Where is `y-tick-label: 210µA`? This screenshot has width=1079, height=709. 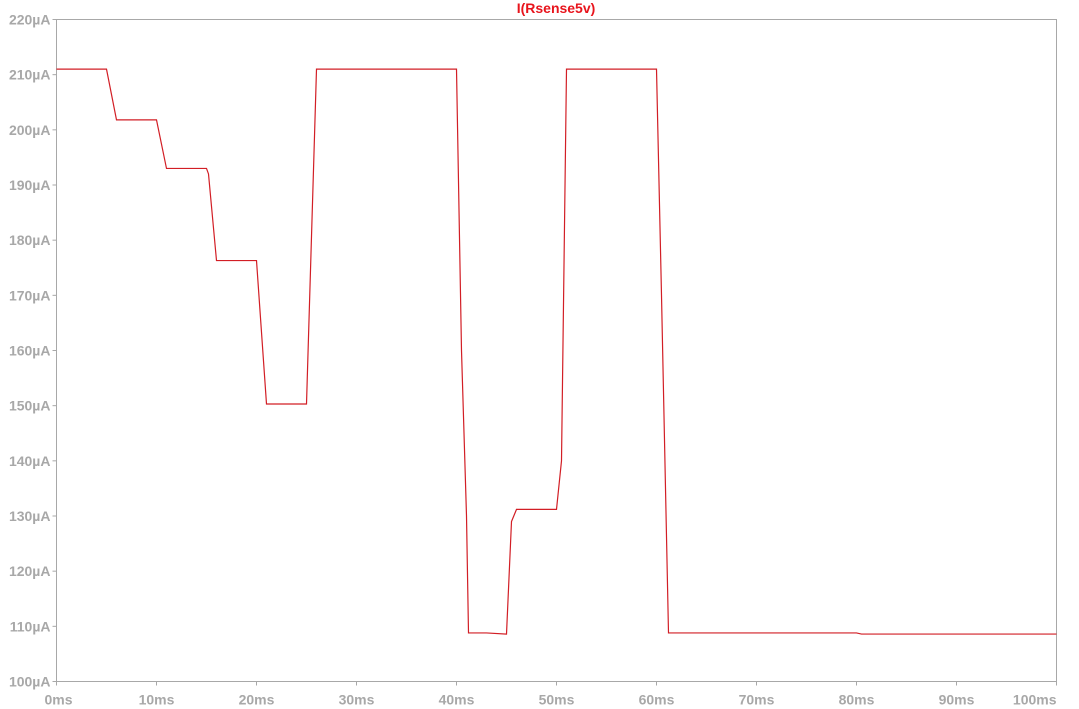 y-tick-label: 210µA is located at coordinates (30, 75).